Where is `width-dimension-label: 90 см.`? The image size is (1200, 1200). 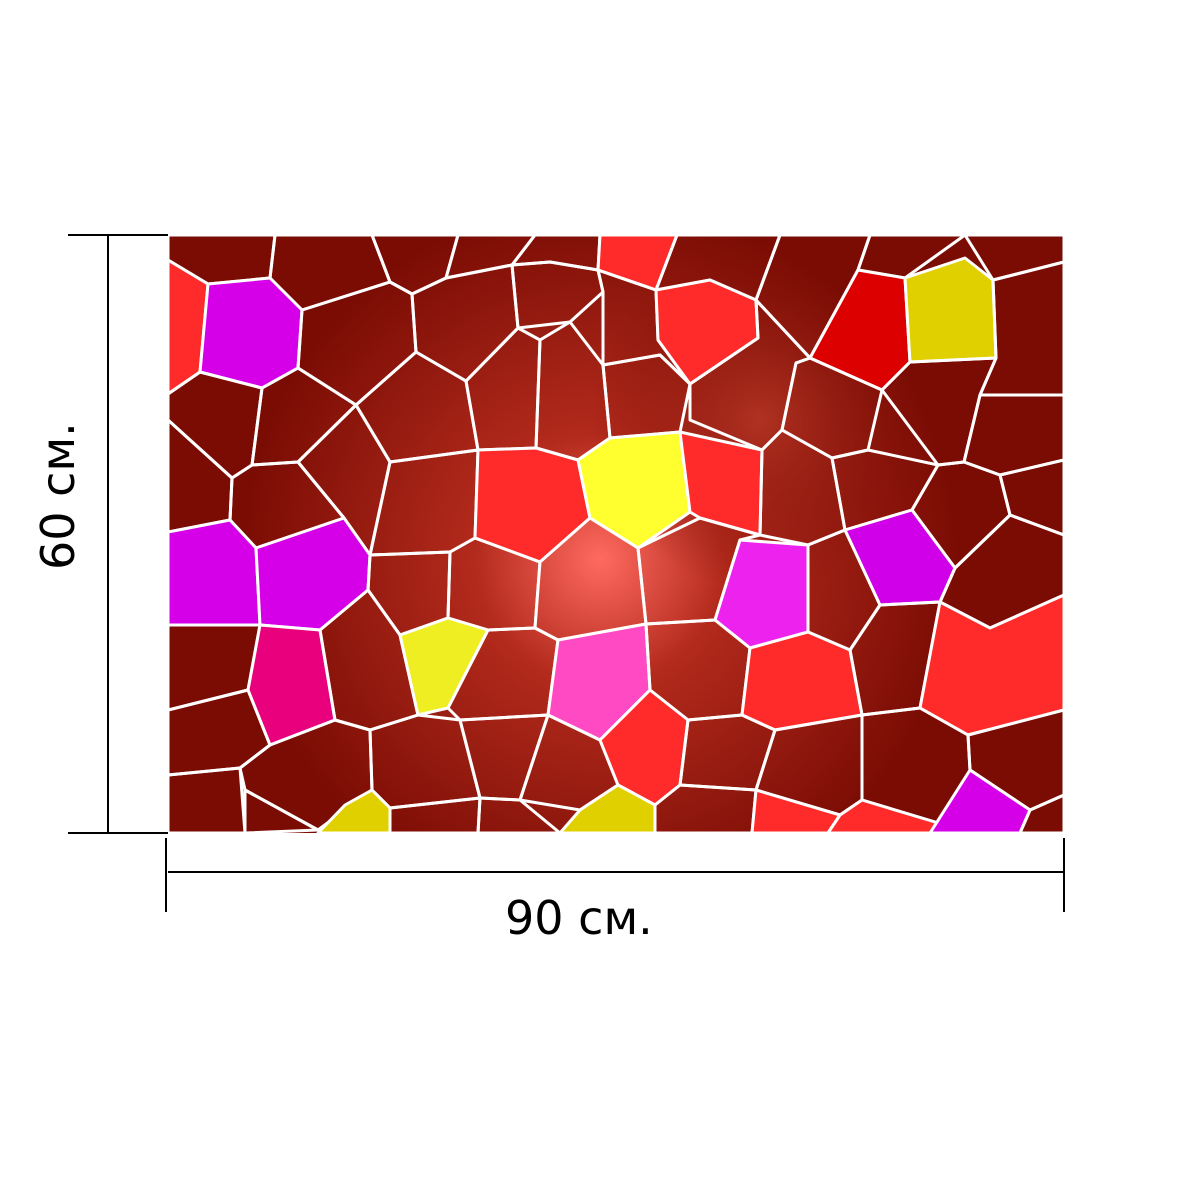
width-dimension-label: 90 см. is located at coordinates (579, 918).